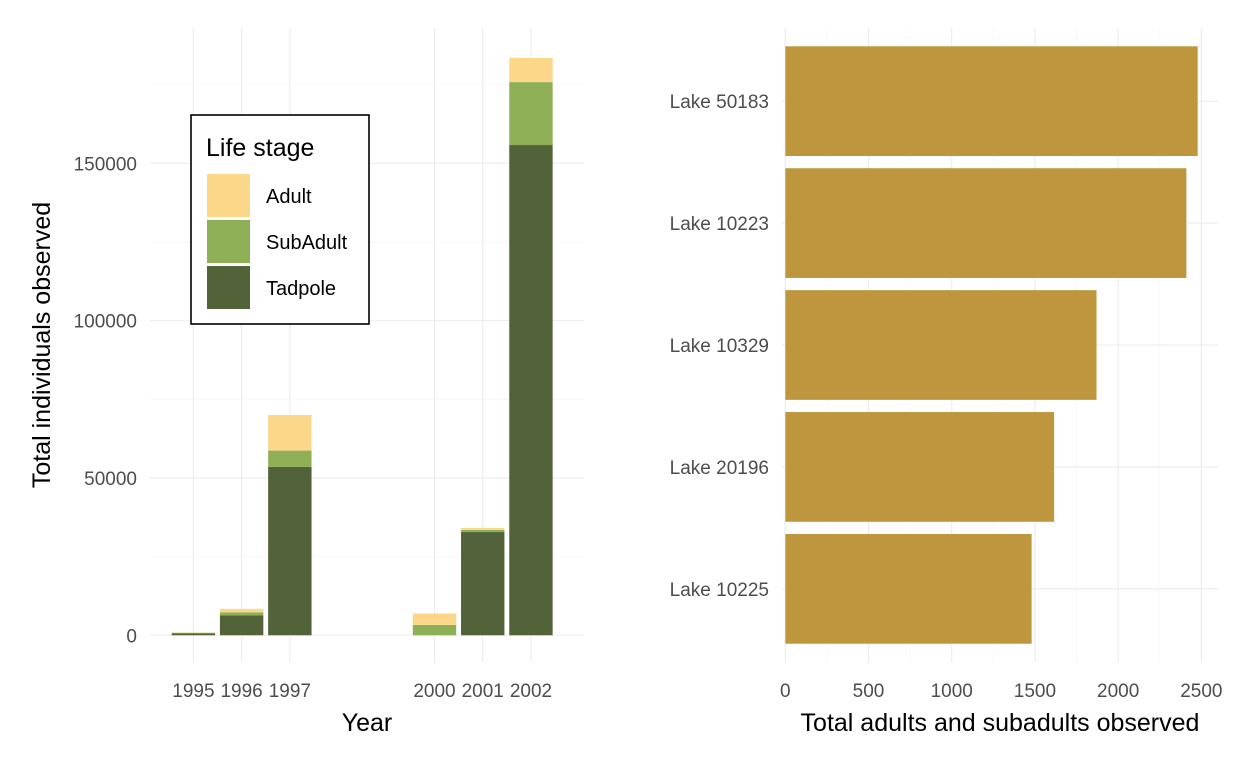 The height and width of the screenshot is (768, 1248). Describe the element at coordinates (301, 289) in the screenshot. I see `legend-label-tadpole: Tadpole` at that location.